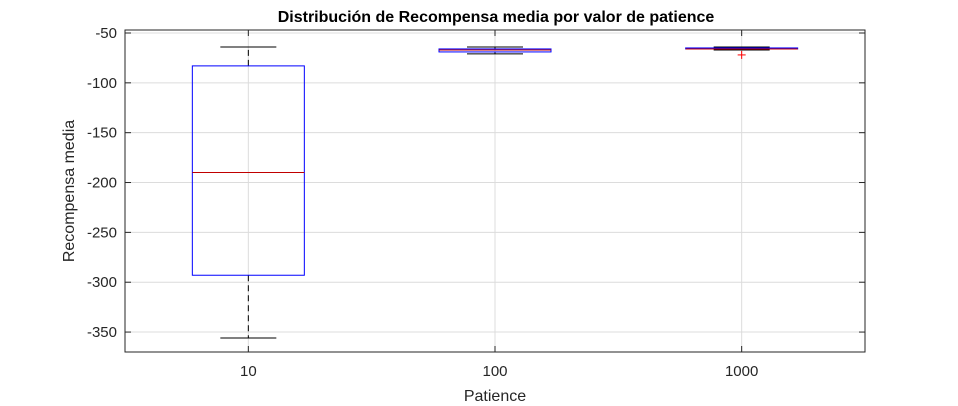  I want to click on y-tick-label: -350, so click(102, 332).